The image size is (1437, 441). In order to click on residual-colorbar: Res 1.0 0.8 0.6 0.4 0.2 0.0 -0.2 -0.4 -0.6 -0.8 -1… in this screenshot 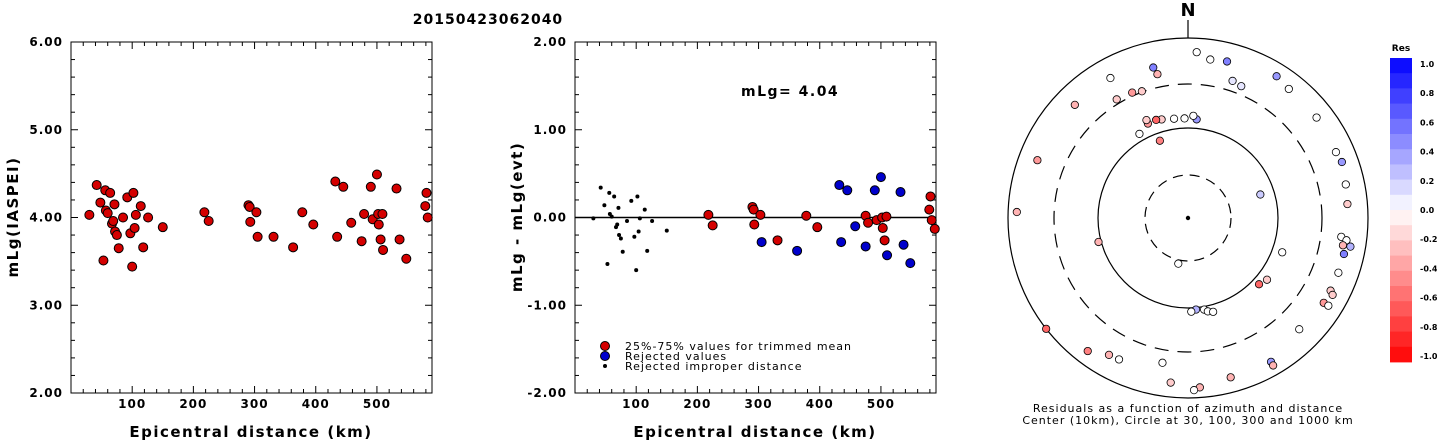, I will do `click(1413, 203)`.